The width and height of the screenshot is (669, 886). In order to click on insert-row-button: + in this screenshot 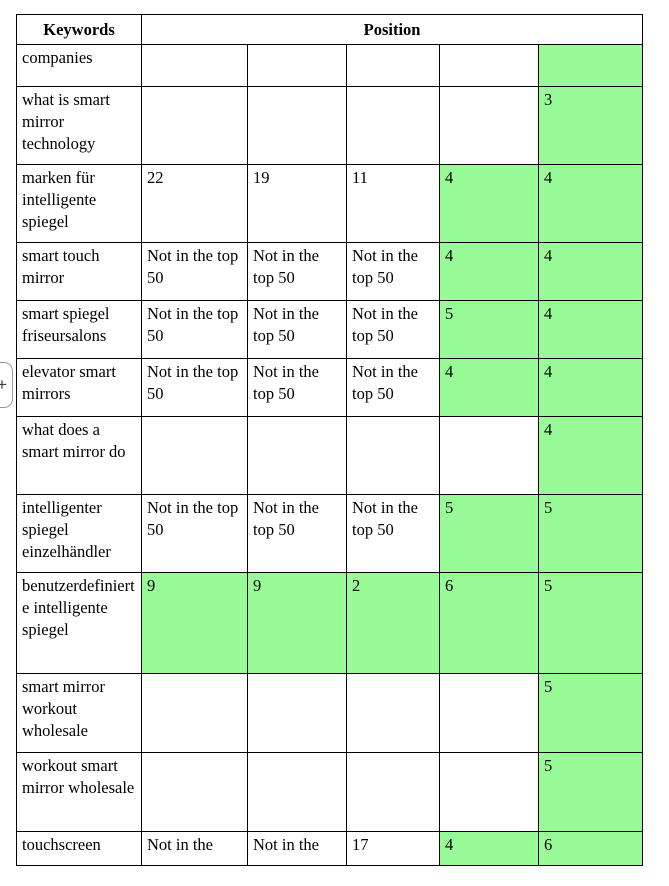, I will do `click(6, 385)`.